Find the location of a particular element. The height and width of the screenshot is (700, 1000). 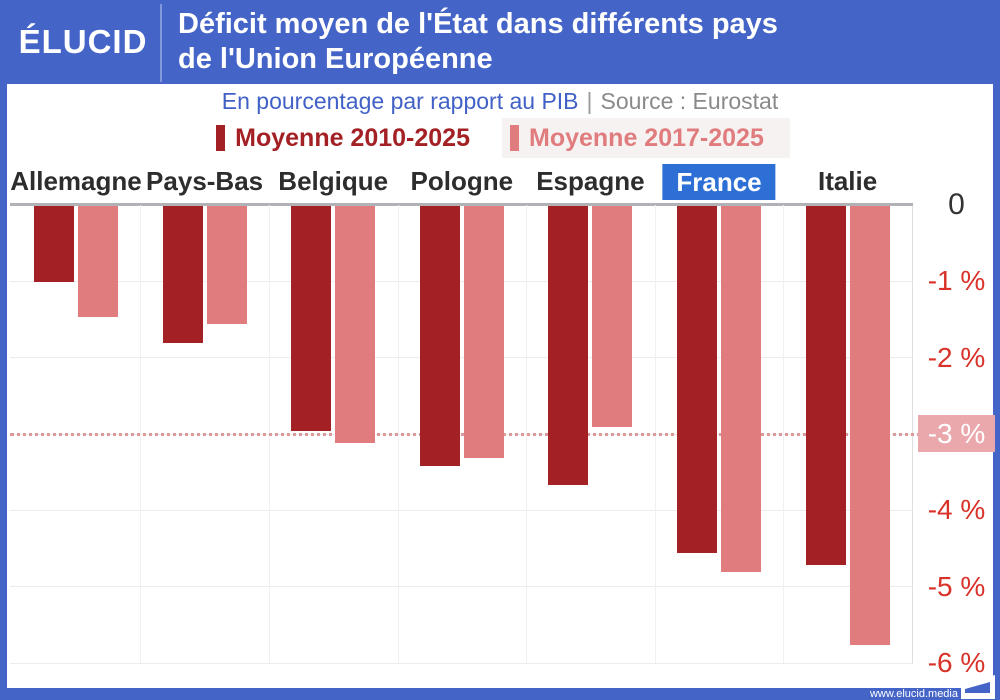

bar-pays-bas-2010-2025 is located at coordinates (182, 275).